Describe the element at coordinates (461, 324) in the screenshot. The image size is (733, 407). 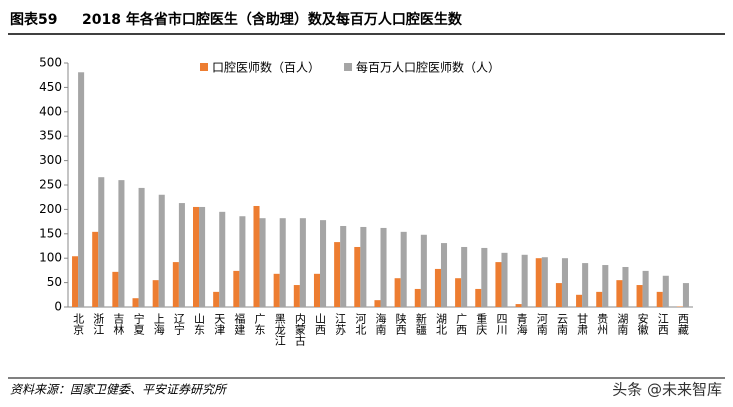
I see `x-tick-label: 广西` at that location.